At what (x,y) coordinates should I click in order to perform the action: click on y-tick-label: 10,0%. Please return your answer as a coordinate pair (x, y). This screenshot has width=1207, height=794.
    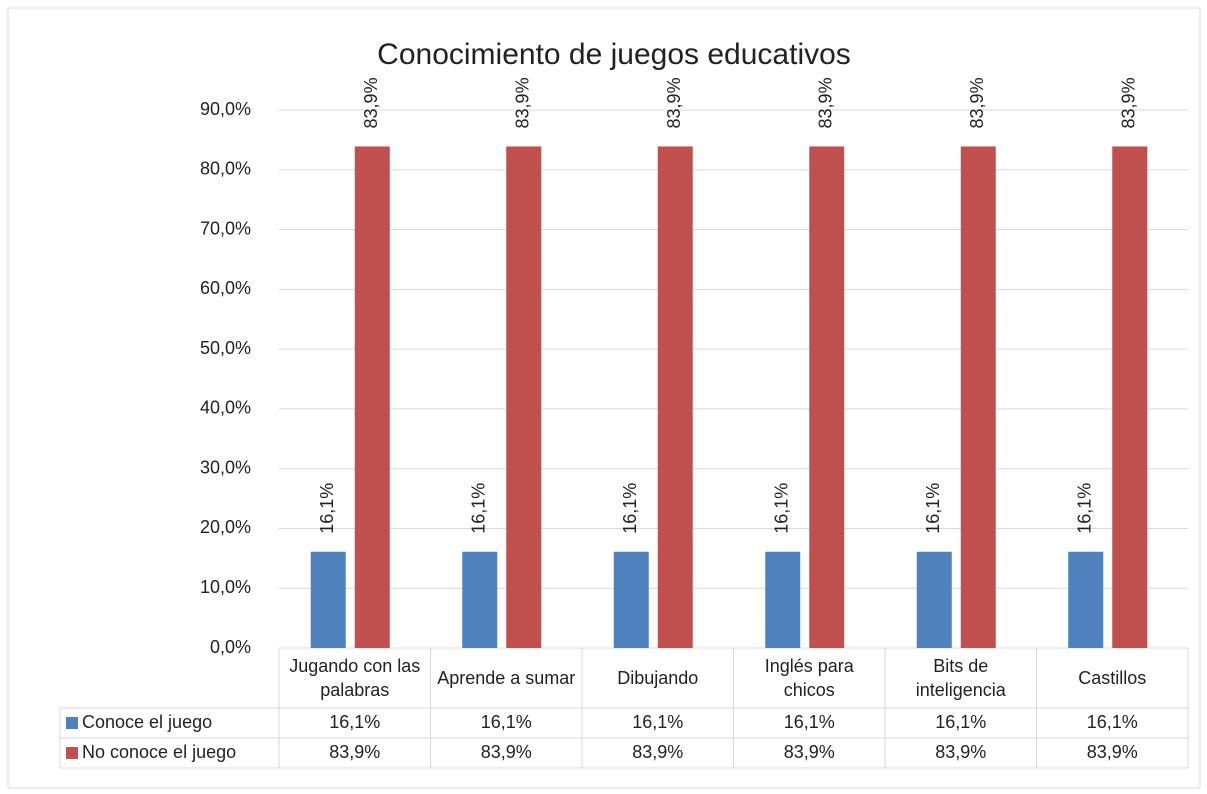
    Looking at the image, I should click on (225, 587).